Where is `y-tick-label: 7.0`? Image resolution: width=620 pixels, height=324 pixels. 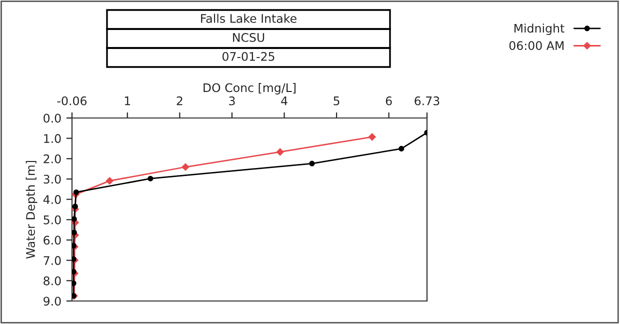
y-tick-label: 7.0 is located at coordinates (52, 260).